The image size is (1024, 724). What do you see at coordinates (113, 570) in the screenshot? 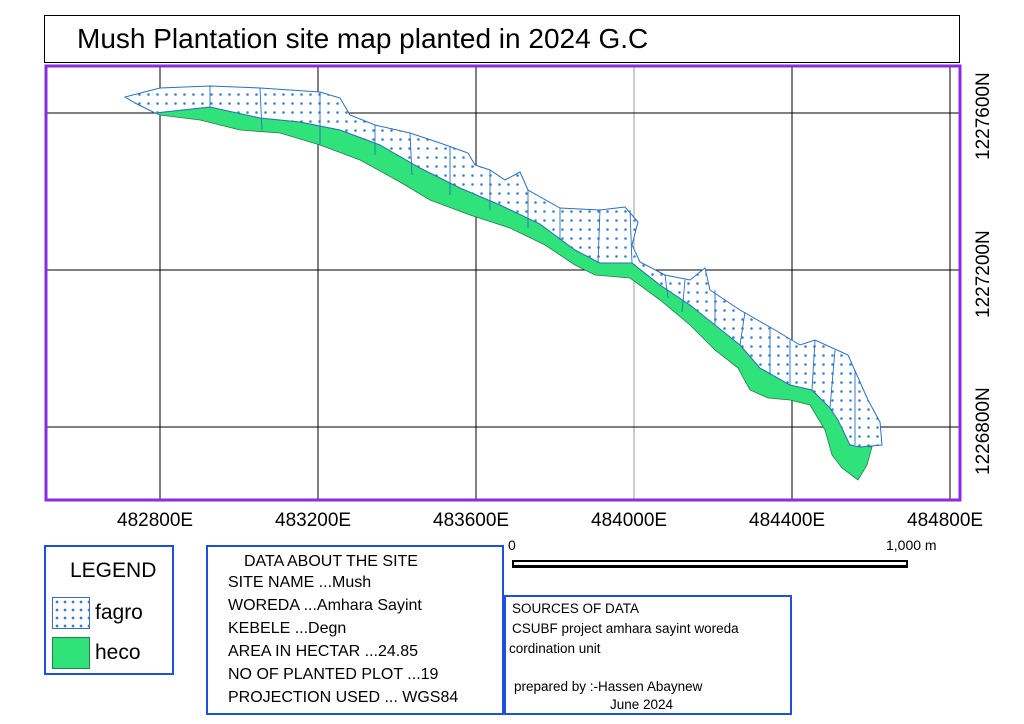
I see `legend-title: LEGEND` at bounding box center [113, 570].